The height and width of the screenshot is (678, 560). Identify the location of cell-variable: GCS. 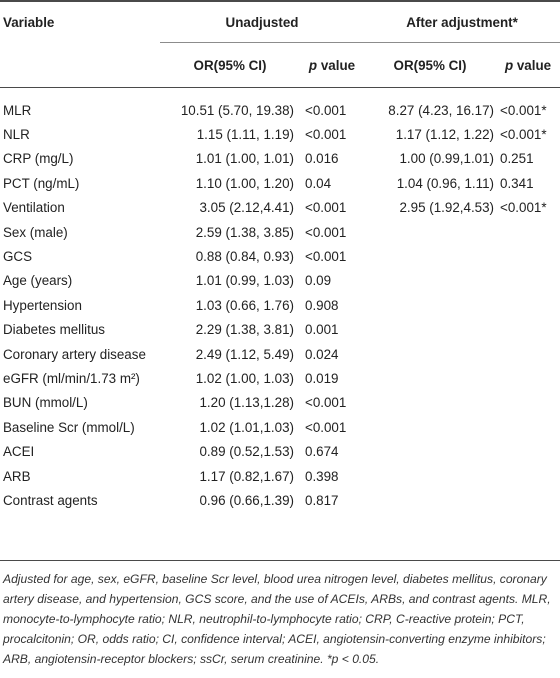
(18, 257).